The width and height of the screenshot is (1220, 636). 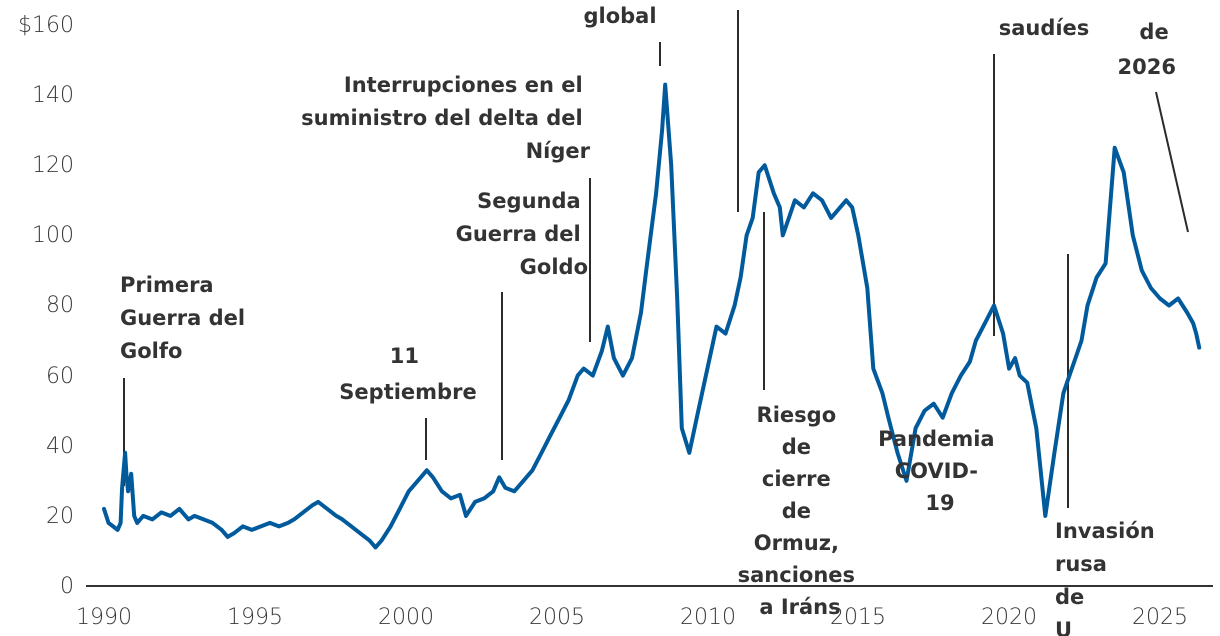 I want to click on y-tick-label: 120, so click(x=53, y=165).